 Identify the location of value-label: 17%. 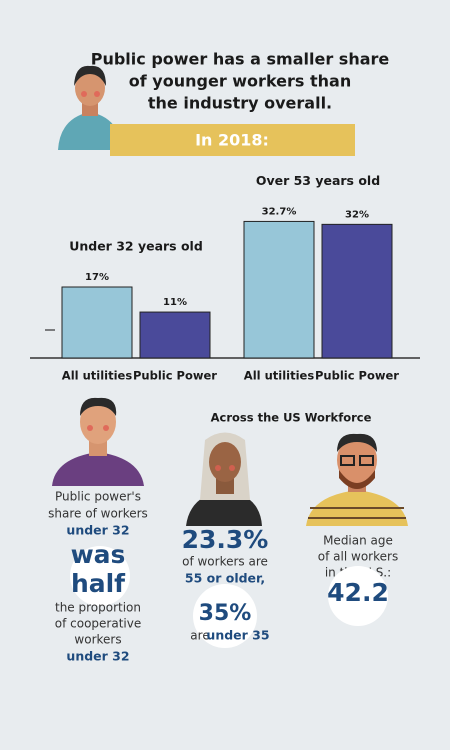
(97, 277).